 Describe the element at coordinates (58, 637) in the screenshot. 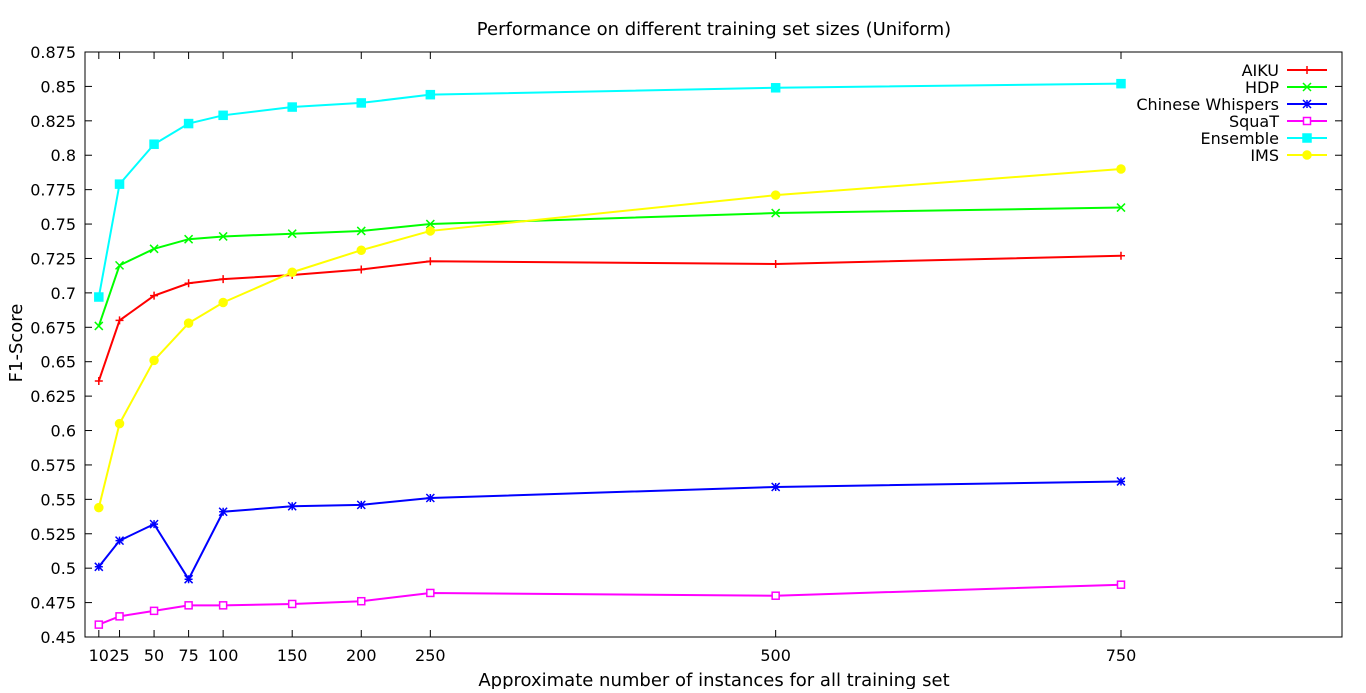

I see `y-tick-label: 0.45` at that location.